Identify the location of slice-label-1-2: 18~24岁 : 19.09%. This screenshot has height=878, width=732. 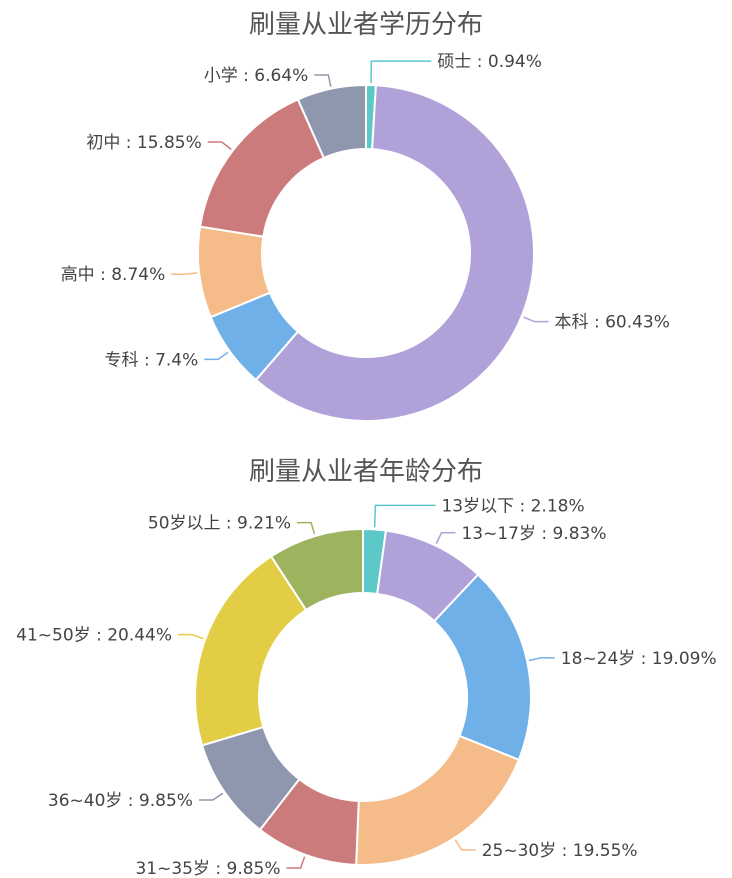
(639, 659).